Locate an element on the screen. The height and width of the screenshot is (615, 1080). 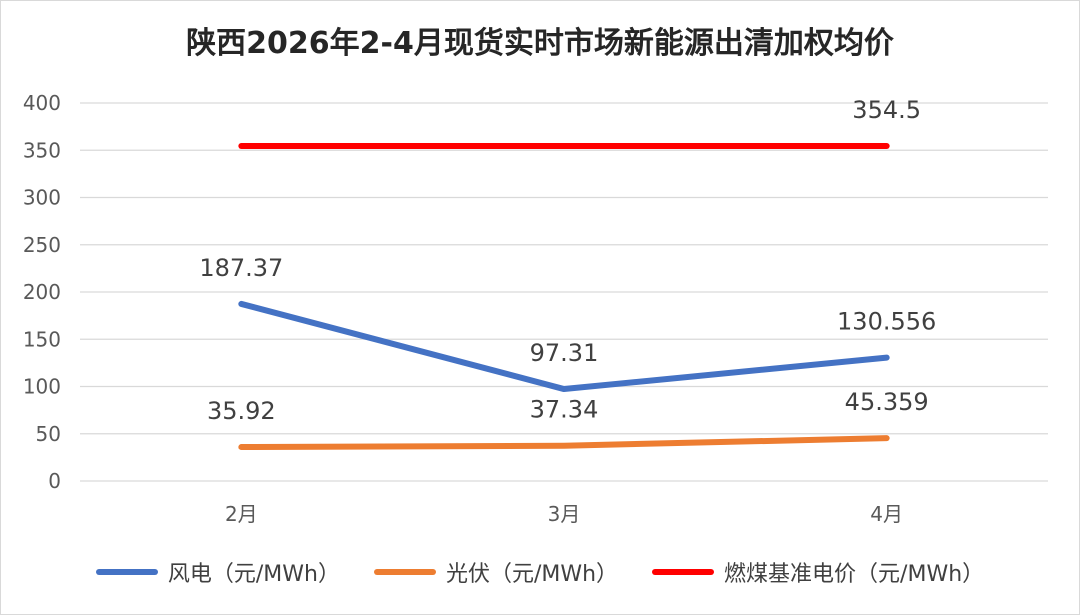
x-tick-label: 4月 is located at coordinates (886, 514).